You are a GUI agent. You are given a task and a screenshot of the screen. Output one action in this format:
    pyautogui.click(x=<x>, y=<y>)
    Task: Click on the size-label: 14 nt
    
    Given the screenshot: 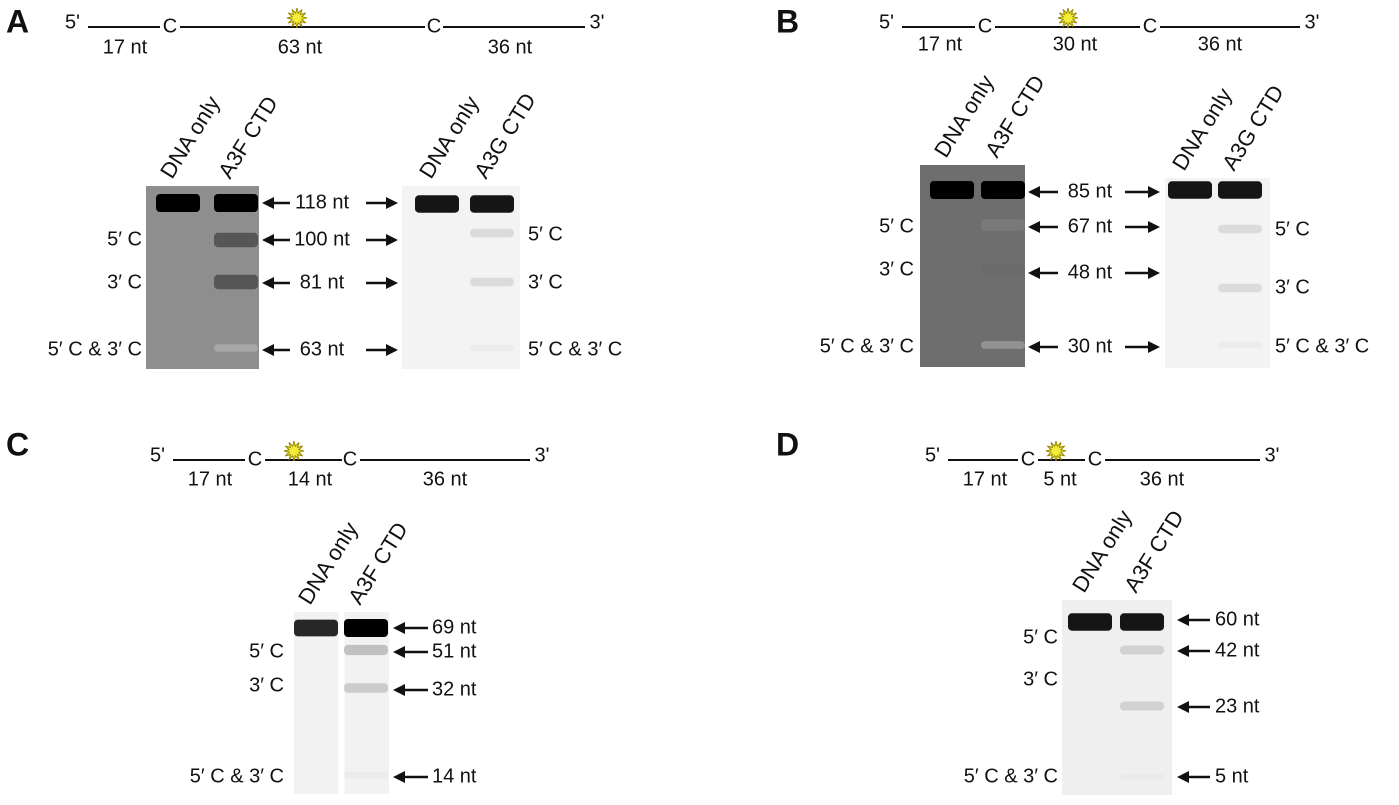 What is the action you would take?
    pyautogui.click(x=454, y=776)
    